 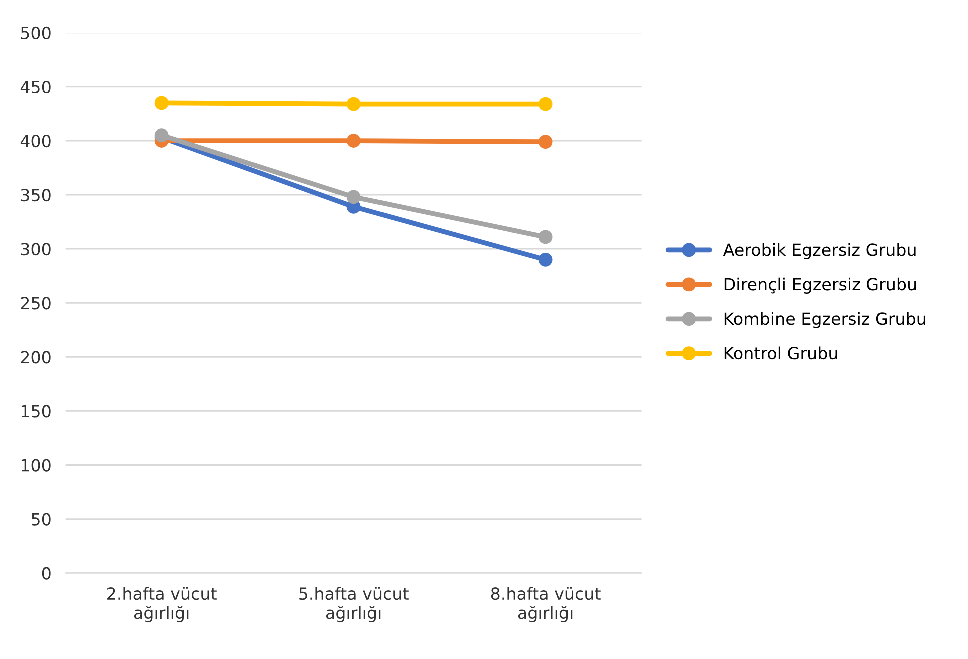 What do you see at coordinates (819, 251) in the screenshot?
I see `legend-label: Aerobik Egzersiz Grubu` at bounding box center [819, 251].